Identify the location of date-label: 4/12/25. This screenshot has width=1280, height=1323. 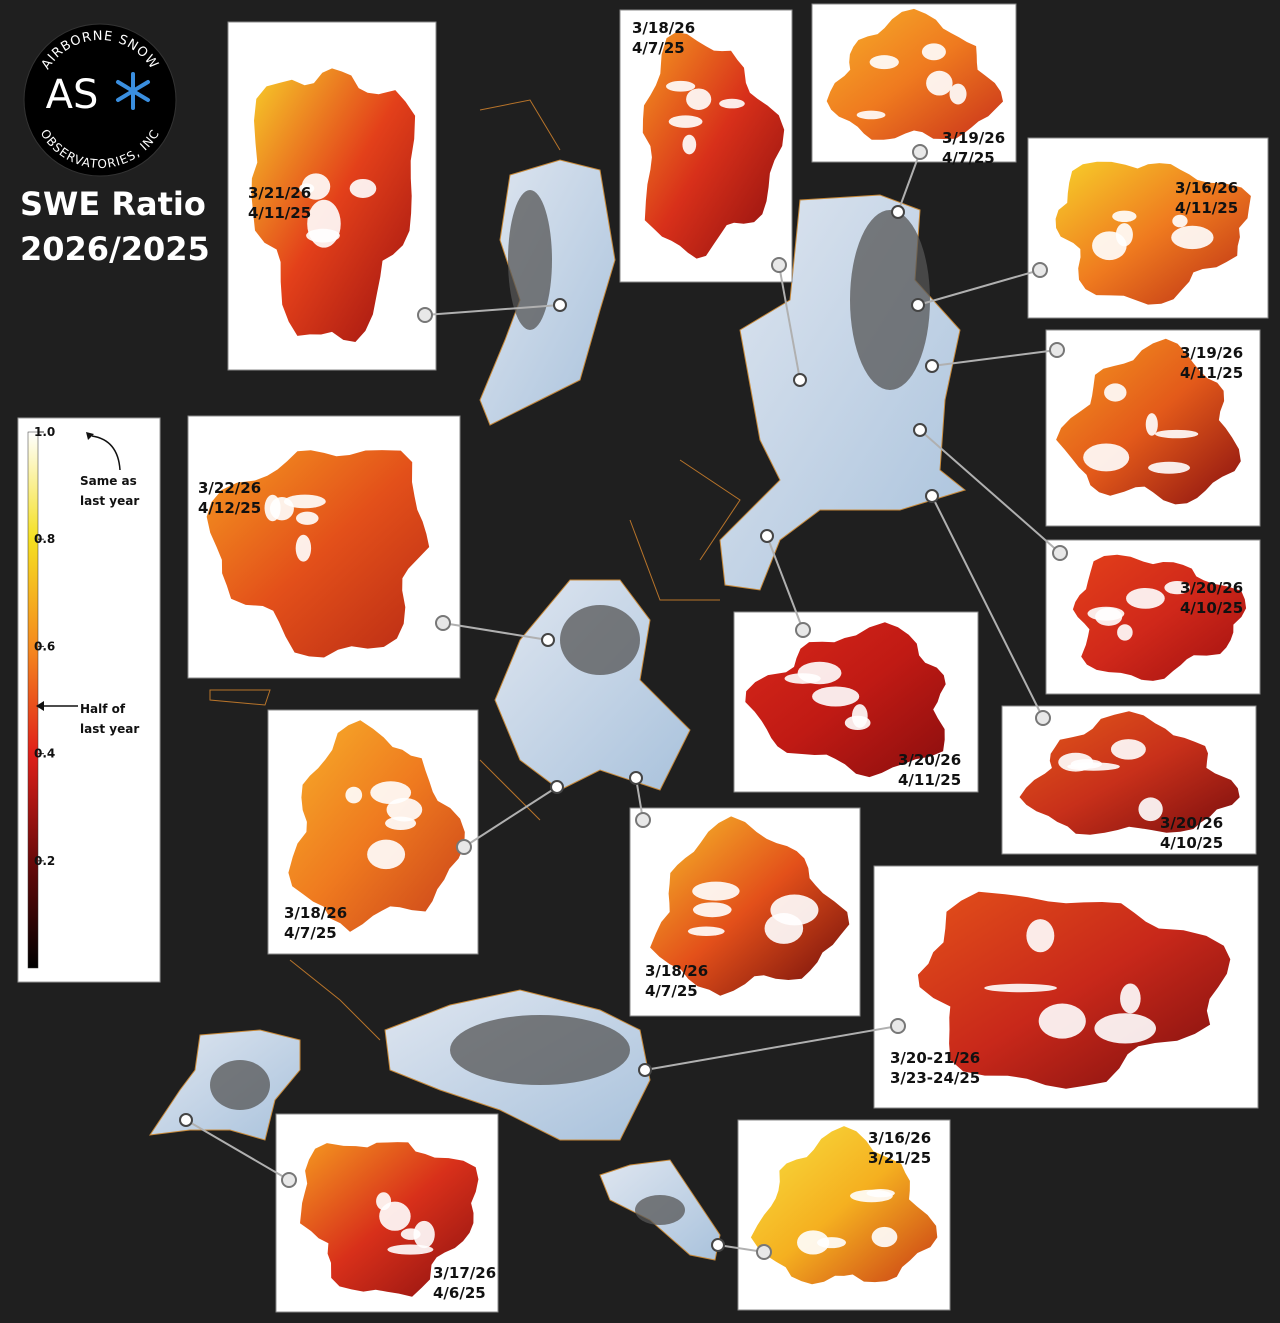
(229, 508).